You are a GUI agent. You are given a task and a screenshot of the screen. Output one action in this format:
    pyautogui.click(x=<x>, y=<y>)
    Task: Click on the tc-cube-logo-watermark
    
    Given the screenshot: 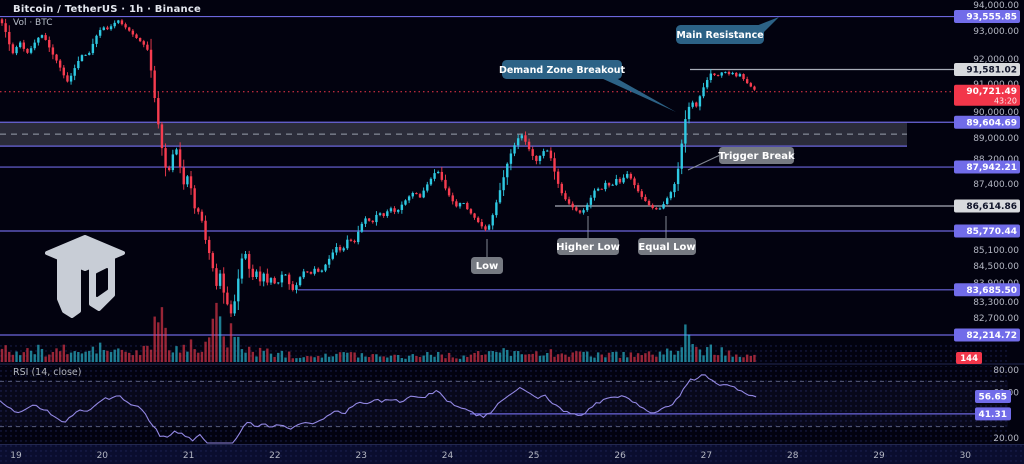 What is the action you would take?
    pyautogui.click(x=85, y=276)
    